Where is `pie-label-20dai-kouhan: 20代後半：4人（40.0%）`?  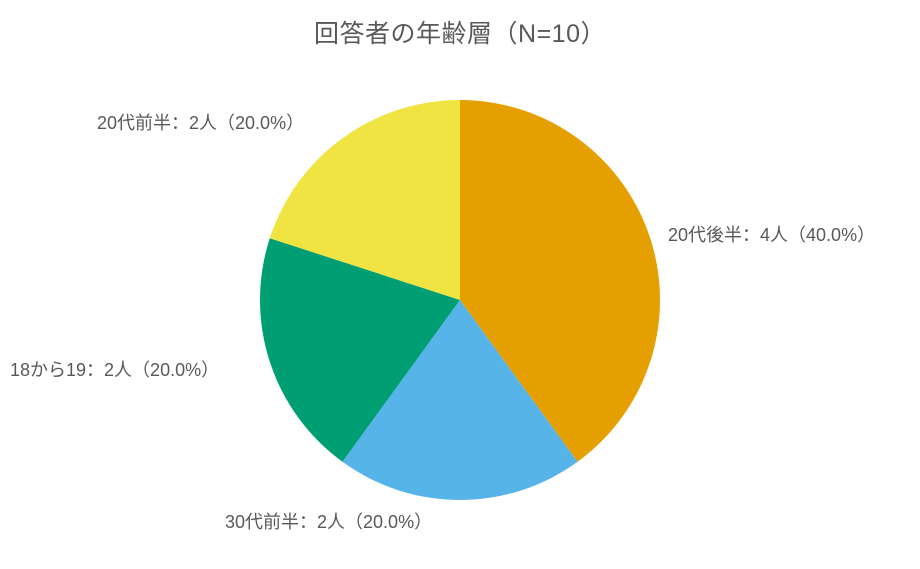 pie-label-20dai-kouhan: 20代後半：4人（40.0%） is located at coordinates (772, 235).